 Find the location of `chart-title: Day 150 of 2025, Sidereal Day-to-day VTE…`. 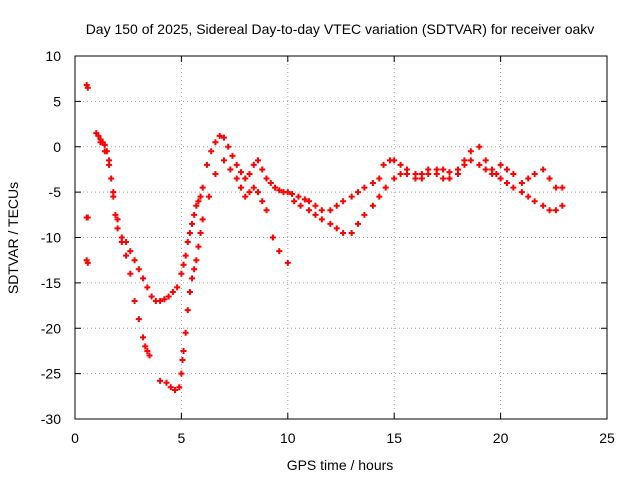

chart-title: Day 150 of 2025, Sidereal Day-to-day VTE… is located at coordinates (340, 29).